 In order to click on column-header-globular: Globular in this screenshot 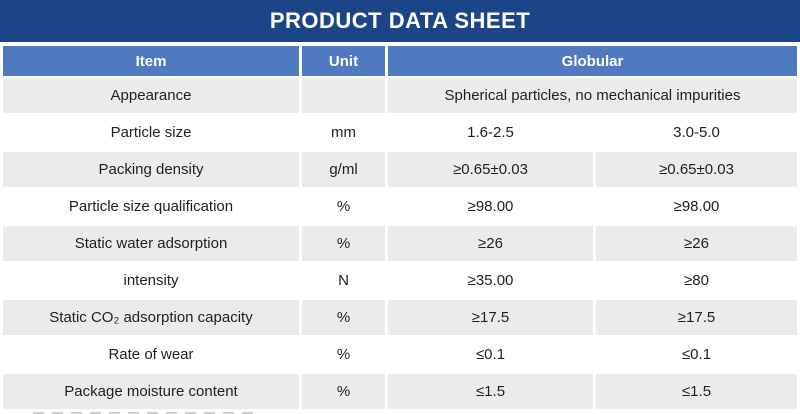, I will do `click(593, 61)`.